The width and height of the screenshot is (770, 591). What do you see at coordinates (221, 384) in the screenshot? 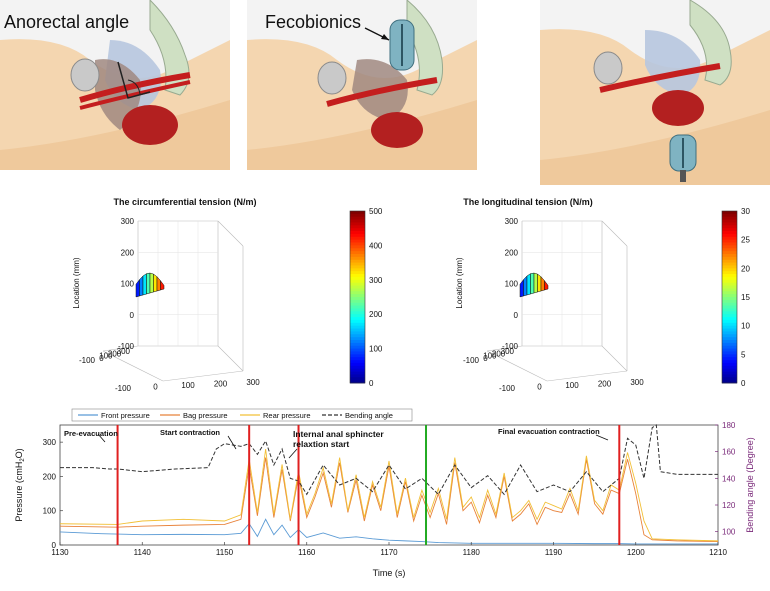
I see `plot1-x-tick: 200` at bounding box center [221, 384].